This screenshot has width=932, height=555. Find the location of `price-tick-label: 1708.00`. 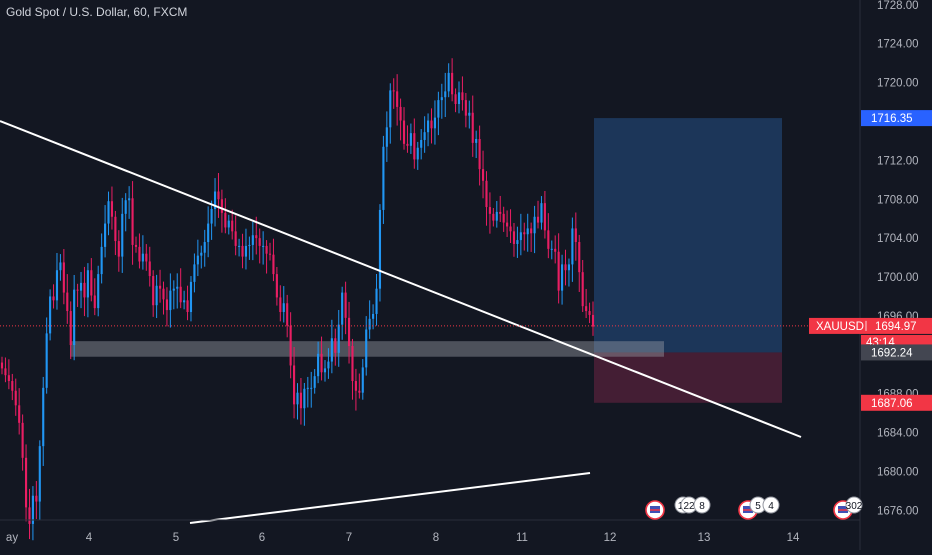

price-tick-label: 1708.00 is located at coordinates (898, 200).